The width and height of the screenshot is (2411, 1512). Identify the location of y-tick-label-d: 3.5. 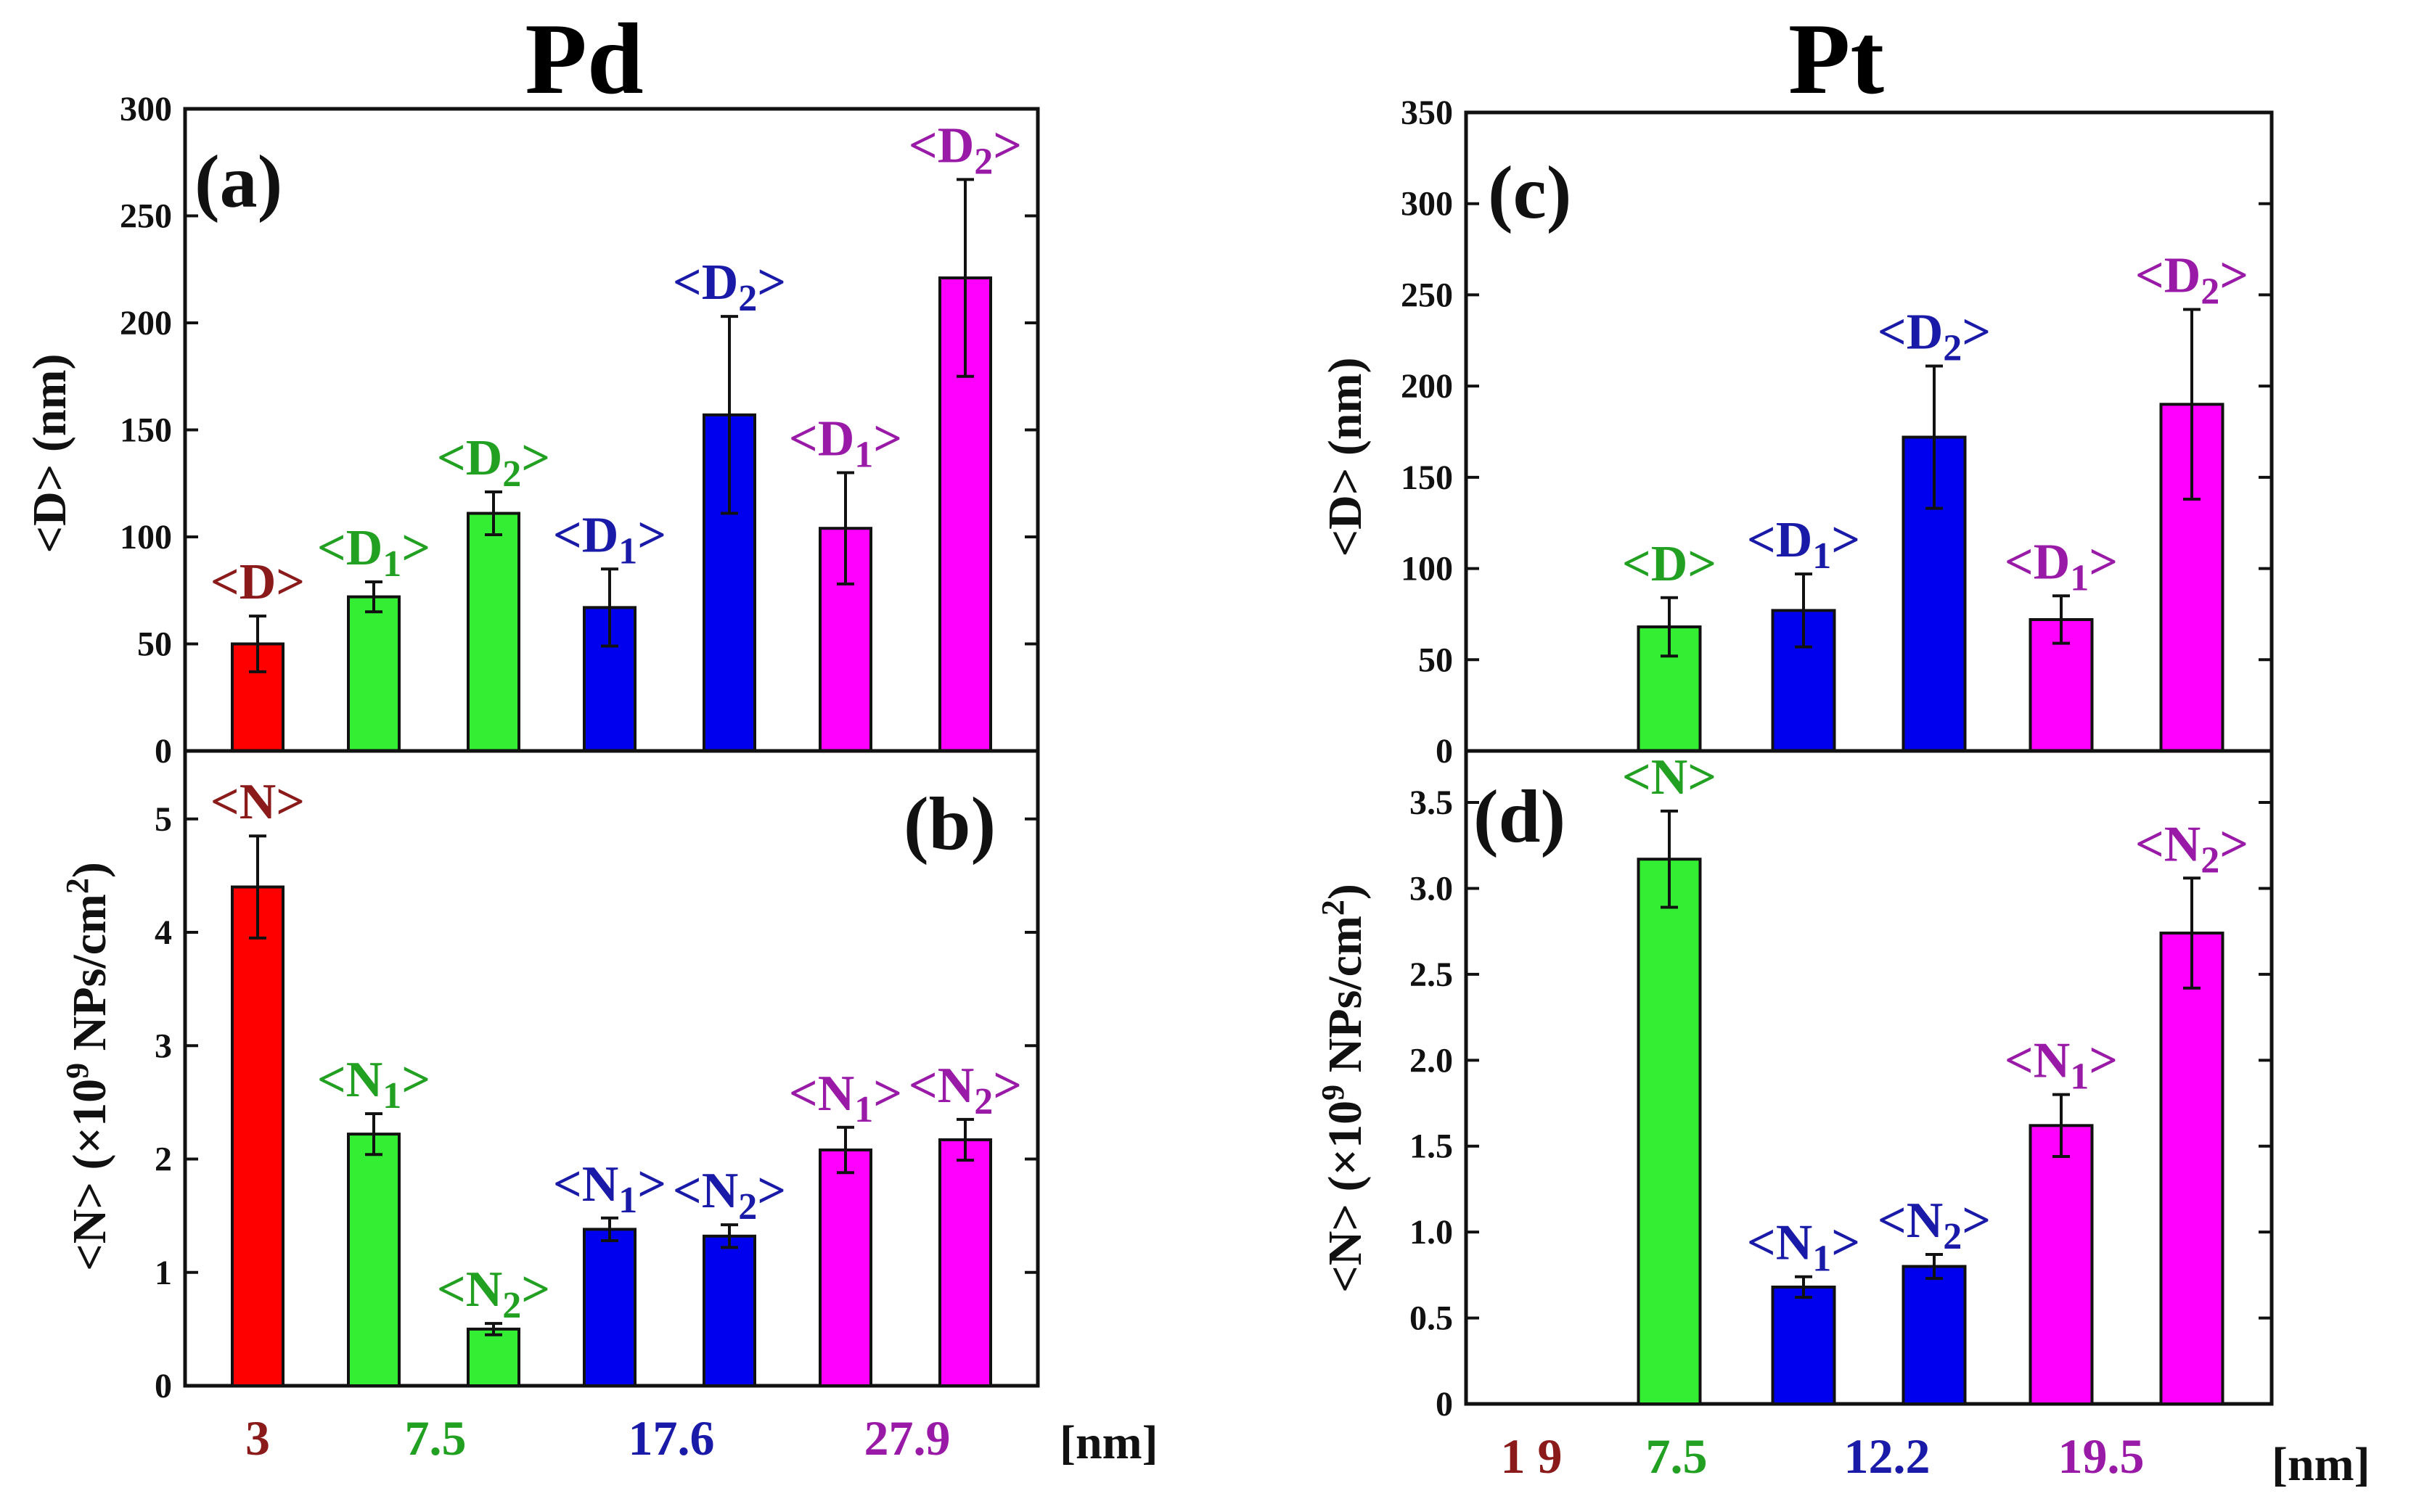
(1431, 803).